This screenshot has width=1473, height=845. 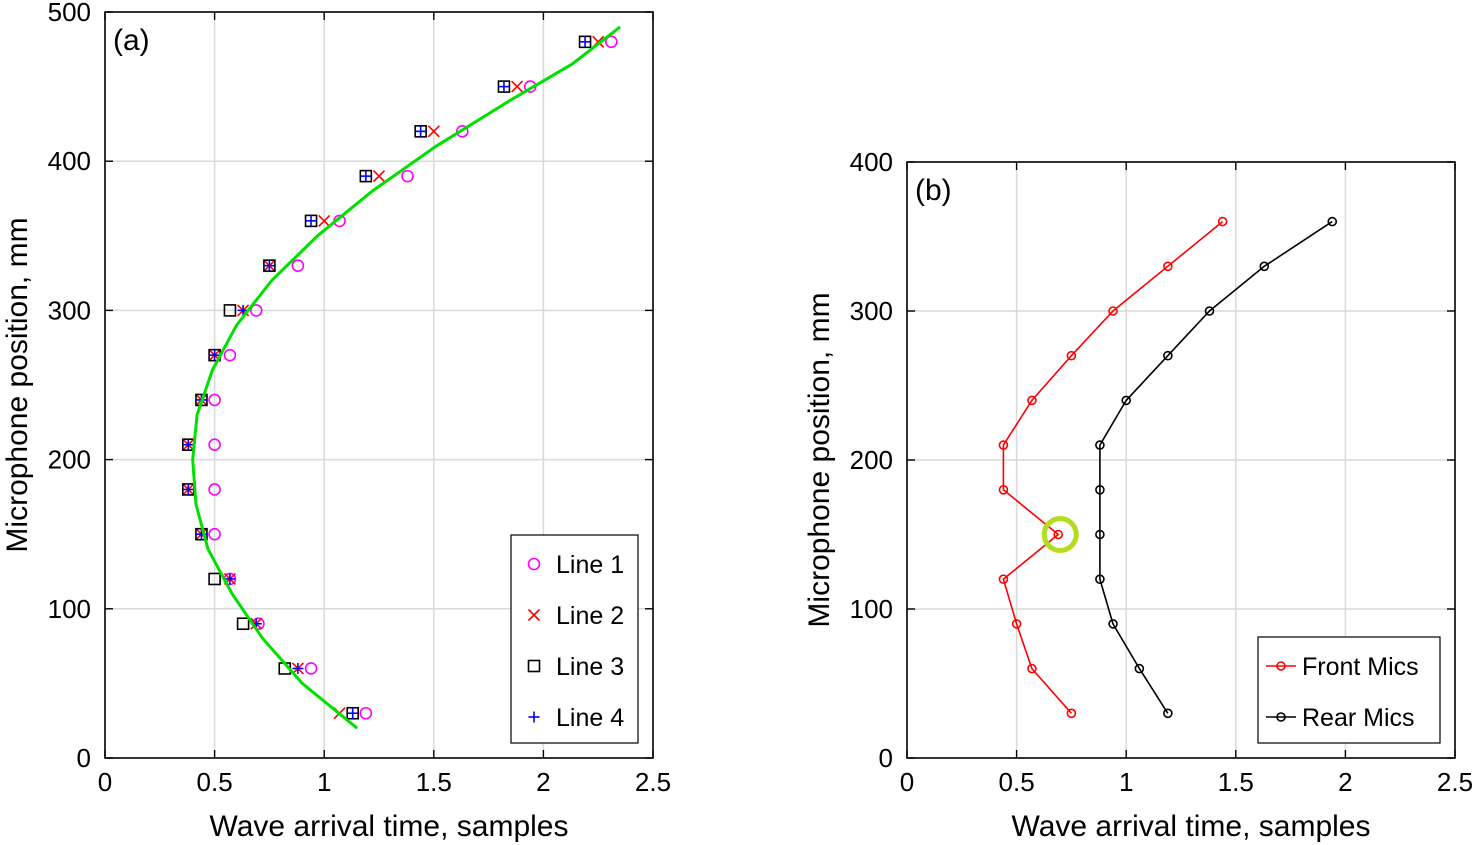 What do you see at coordinates (1345, 782) in the screenshot?
I see `x-tick-label: 2` at bounding box center [1345, 782].